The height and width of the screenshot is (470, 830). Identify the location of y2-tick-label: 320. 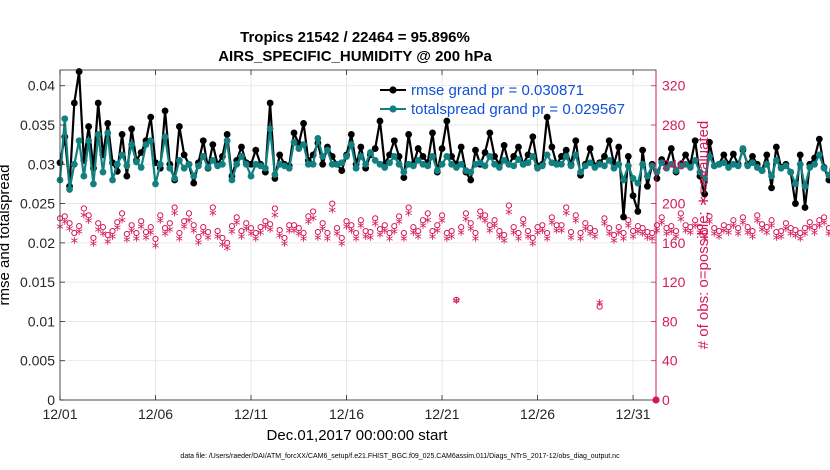
(674, 86).